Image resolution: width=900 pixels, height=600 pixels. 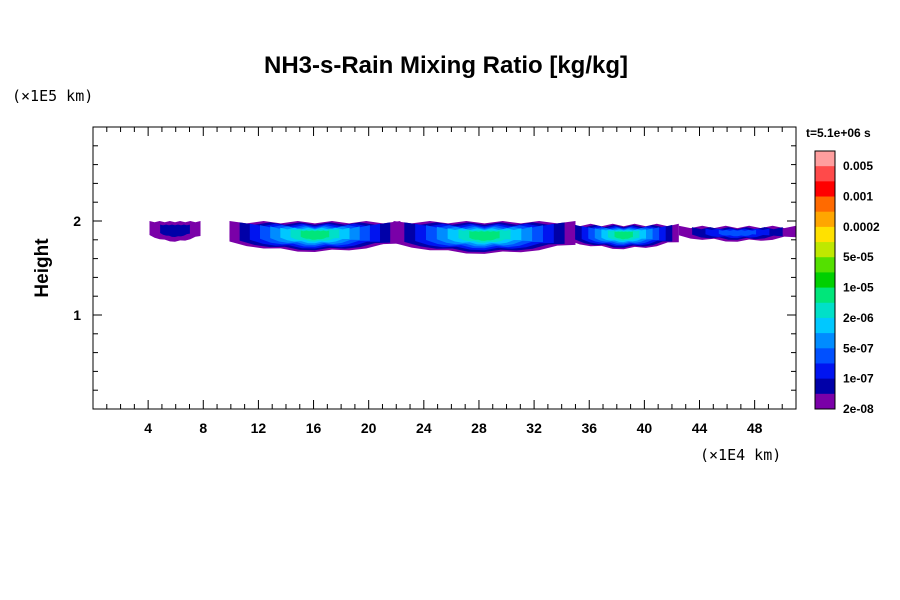 What do you see at coordinates (700, 428) in the screenshot?
I see `x-tick-label: 44` at bounding box center [700, 428].